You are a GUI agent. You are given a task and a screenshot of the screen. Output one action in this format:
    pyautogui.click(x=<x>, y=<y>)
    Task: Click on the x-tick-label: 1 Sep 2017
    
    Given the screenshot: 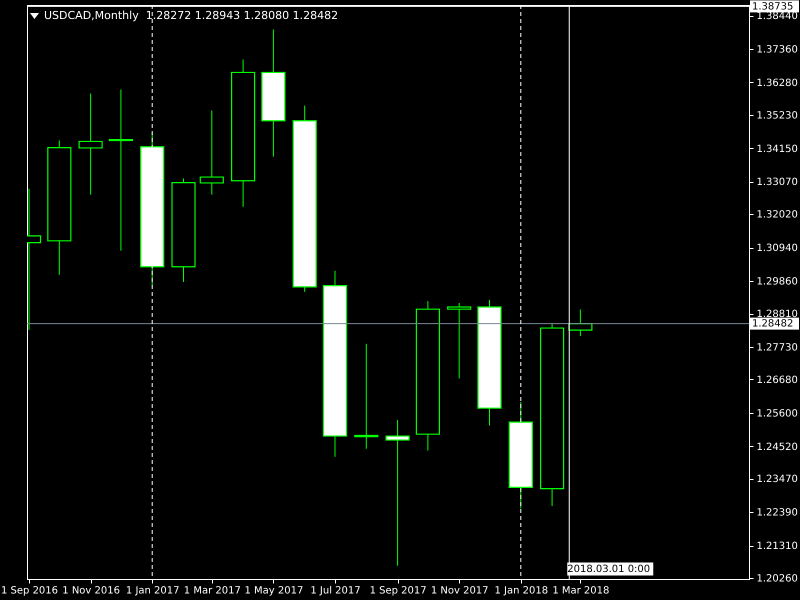 What is the action you would take?
    pyautogui.click(x=398, y=591)
    